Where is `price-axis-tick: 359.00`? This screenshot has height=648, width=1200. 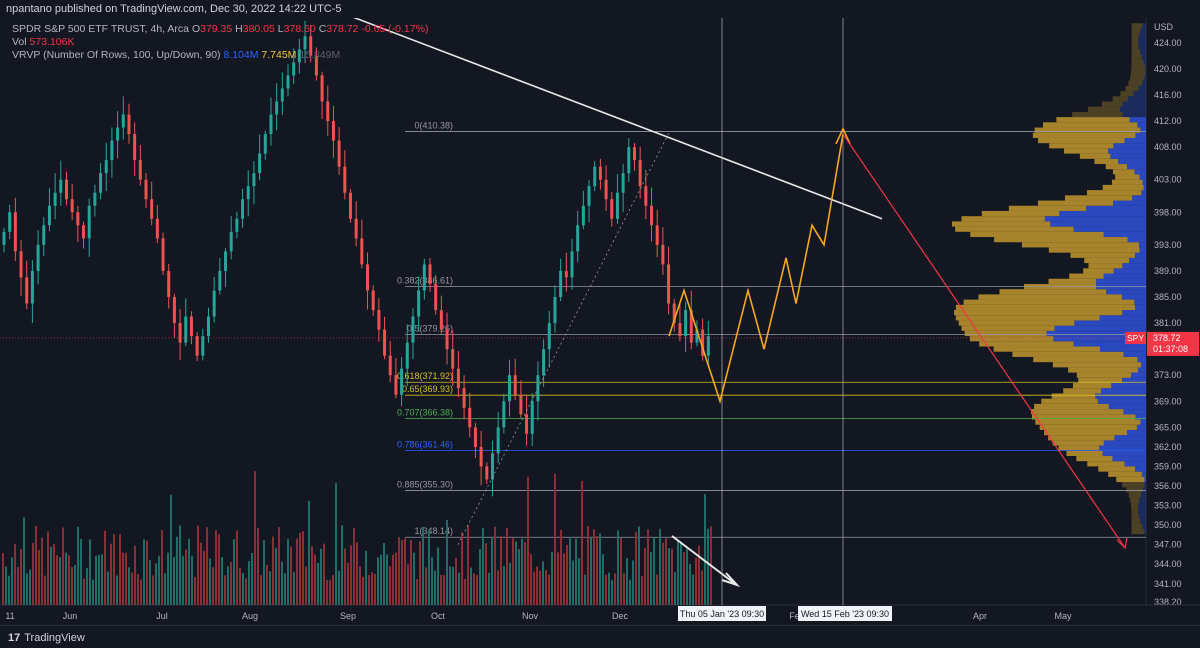
price-axis-tick: 359.00 is located at coordinates (1168, 466).